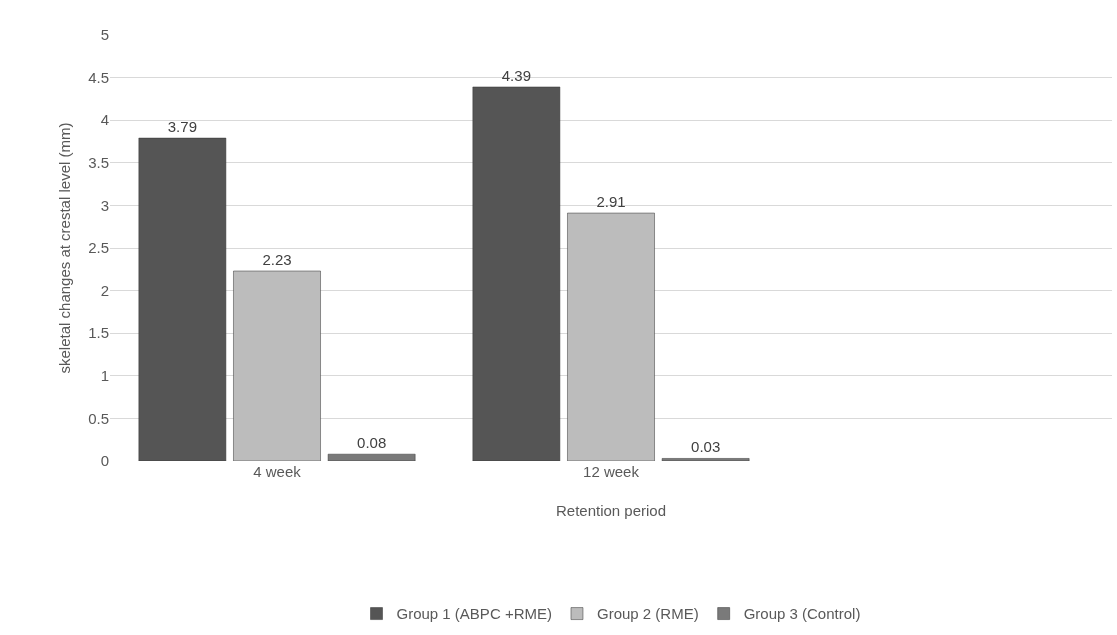  I want to click on data-label: 2.91, so click(611, 202).